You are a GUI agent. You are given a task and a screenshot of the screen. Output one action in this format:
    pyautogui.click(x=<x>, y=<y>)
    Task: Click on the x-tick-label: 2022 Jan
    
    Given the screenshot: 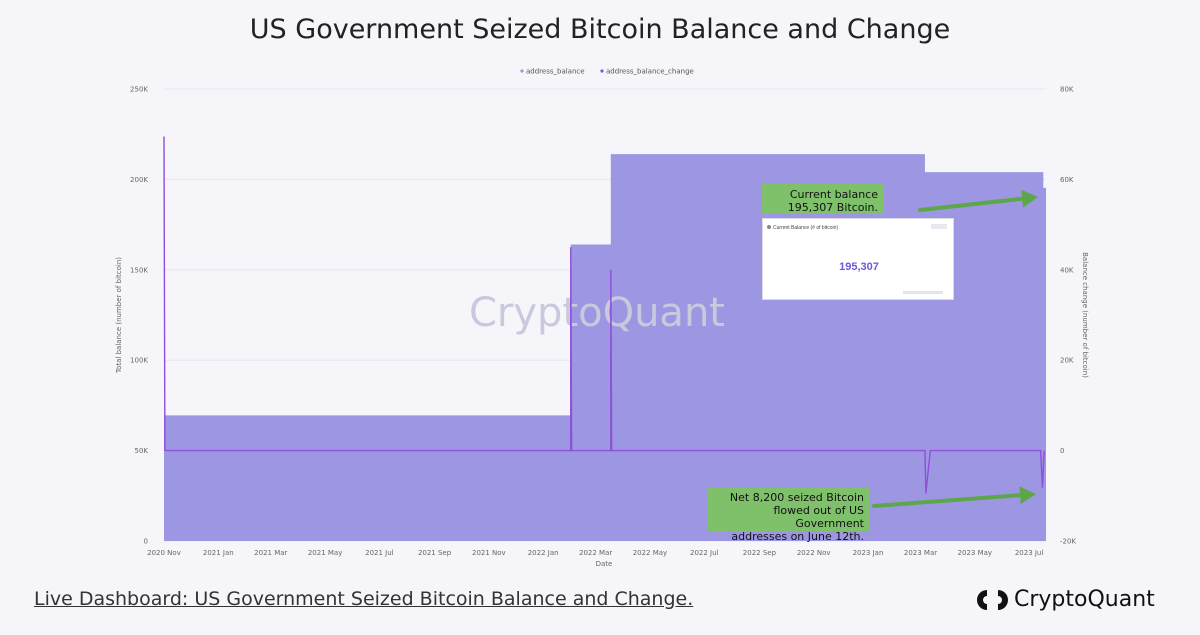 What is the action you would take?
    pyautogui.click(x=543, y=553)
    